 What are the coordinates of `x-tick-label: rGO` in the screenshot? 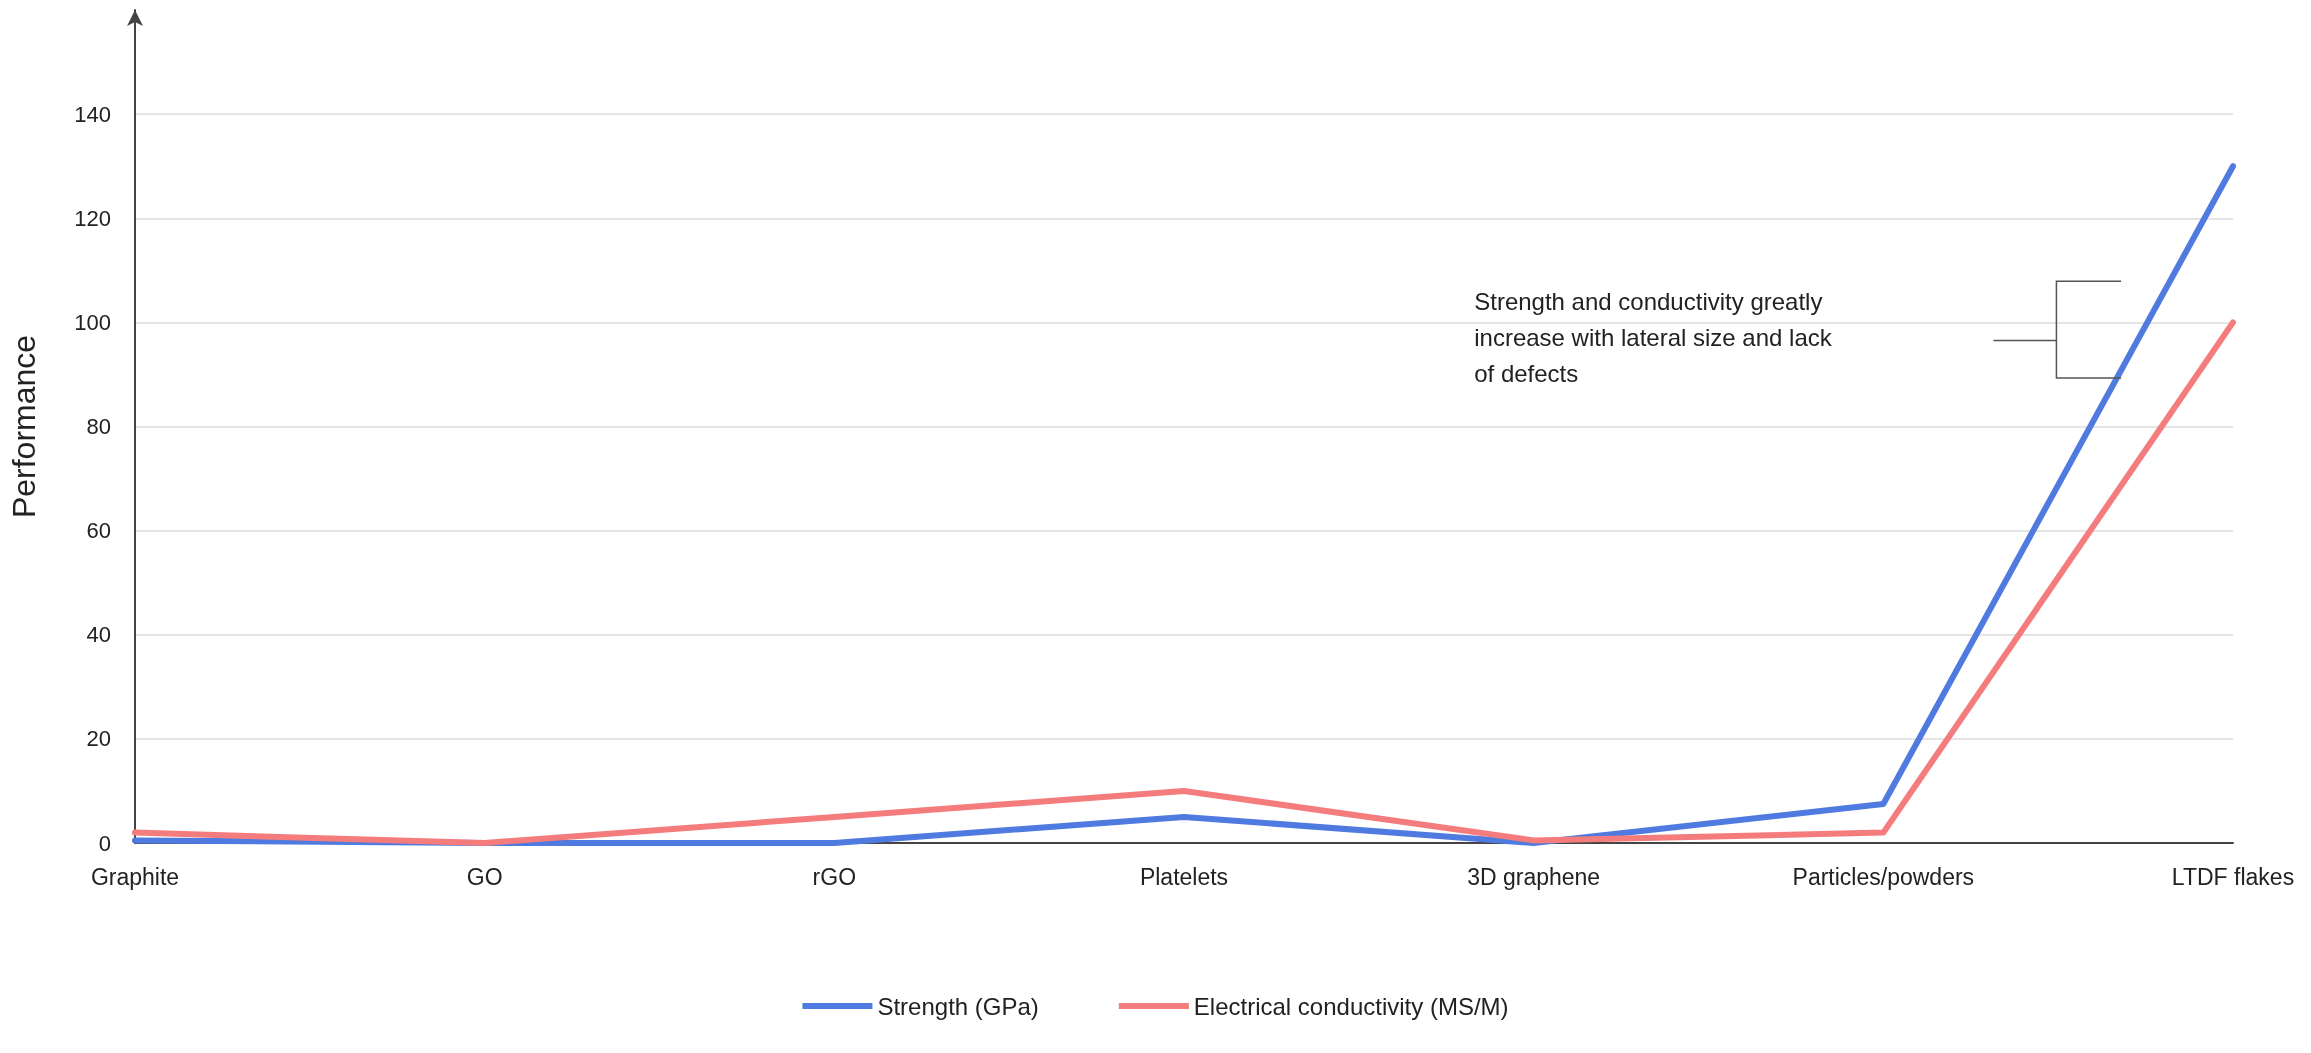 It's located at (834, 876).